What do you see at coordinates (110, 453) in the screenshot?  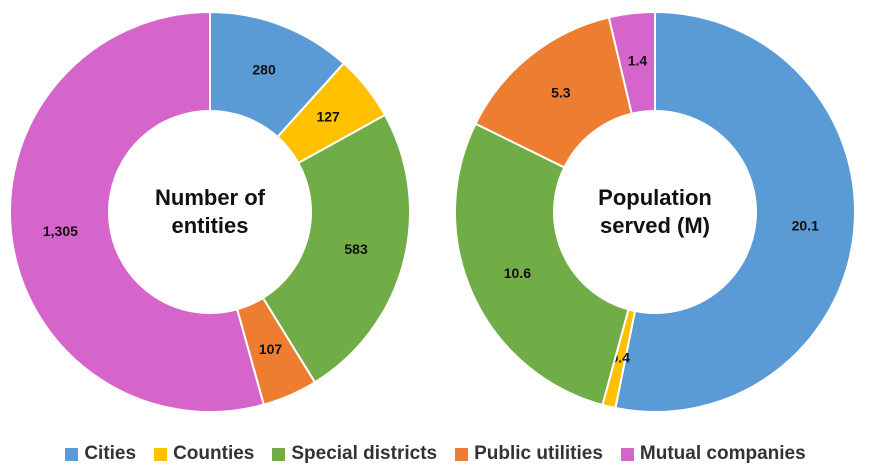 I see `legend-label: Cities` at bounding box center [110, 453].